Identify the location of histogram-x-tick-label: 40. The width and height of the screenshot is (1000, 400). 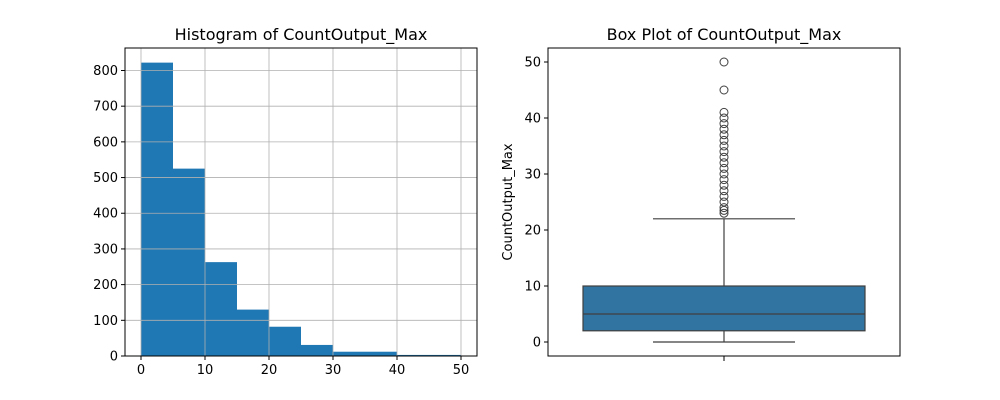
(397, 370).